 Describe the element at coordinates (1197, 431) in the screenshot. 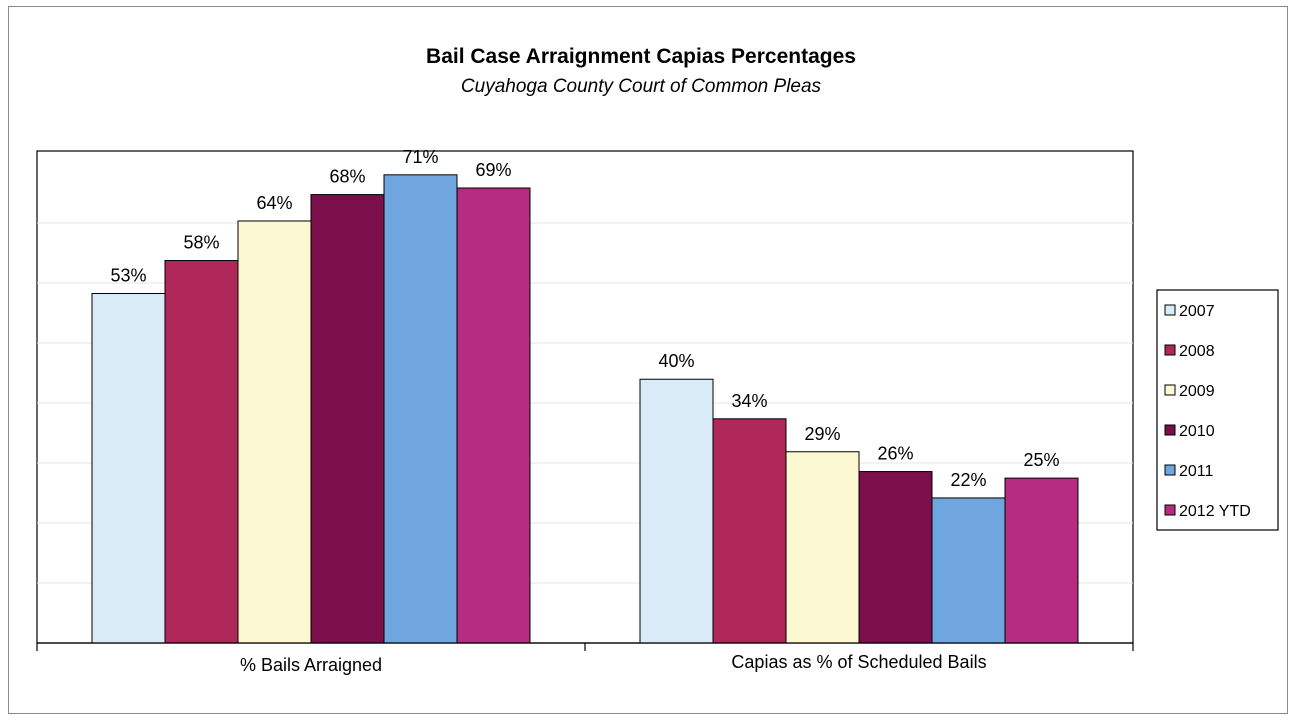

I see `legend-label: 2010` at that location.